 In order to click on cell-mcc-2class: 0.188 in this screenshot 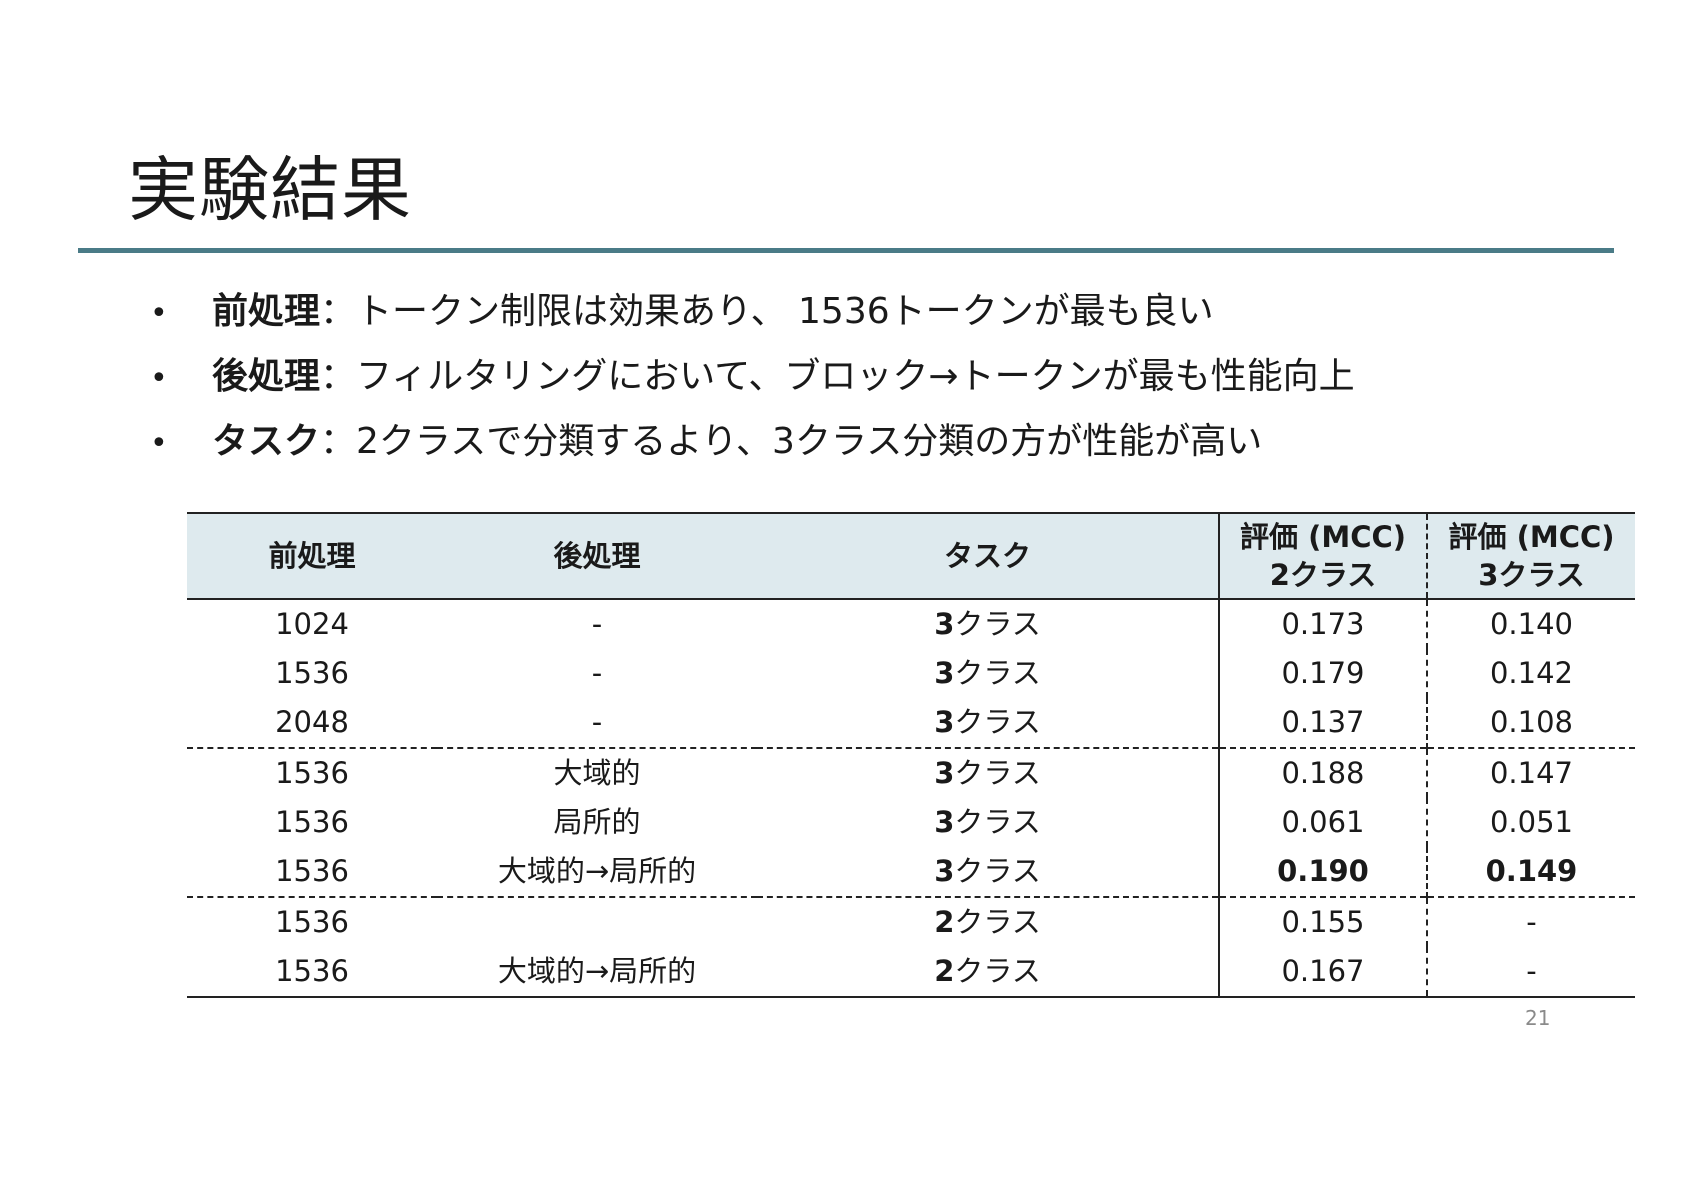, I will do `click(1322, 772)`.